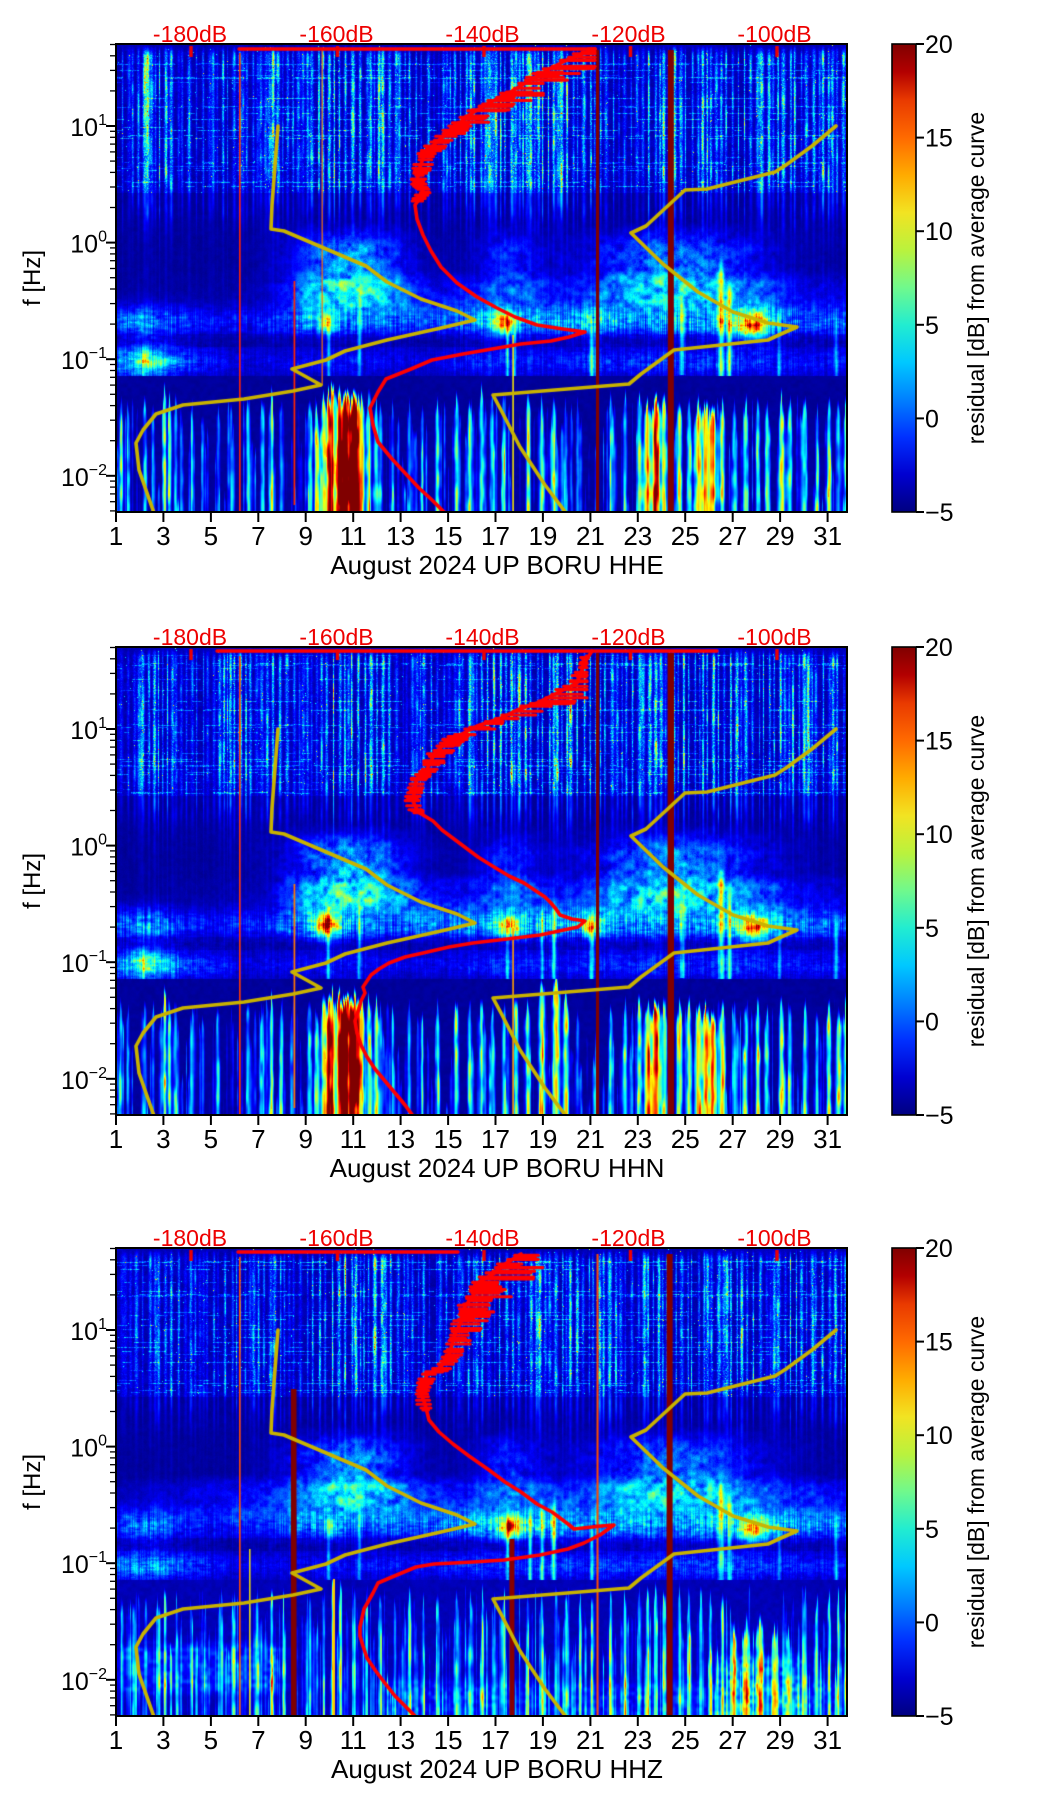 This screenshot has width=1052, height=1806. I want to click on svg-text: August 2024 UP BORU HHZ, so click(497, 1769).